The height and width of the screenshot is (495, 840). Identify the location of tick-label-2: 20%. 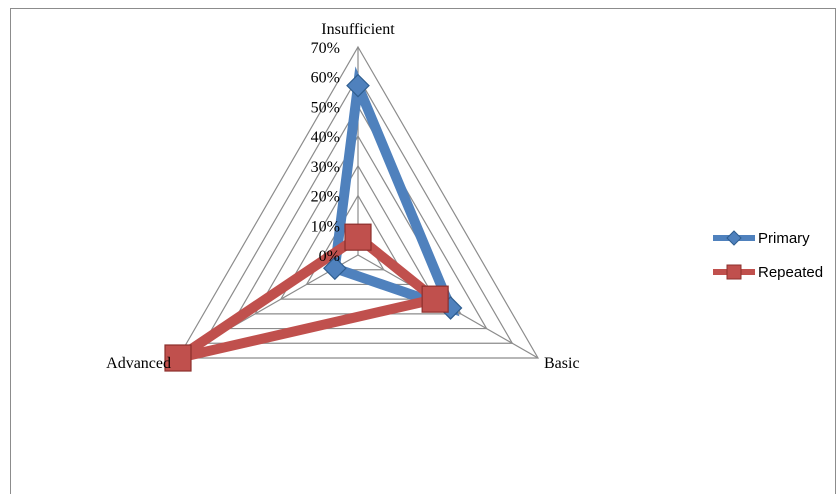
(325, 197).